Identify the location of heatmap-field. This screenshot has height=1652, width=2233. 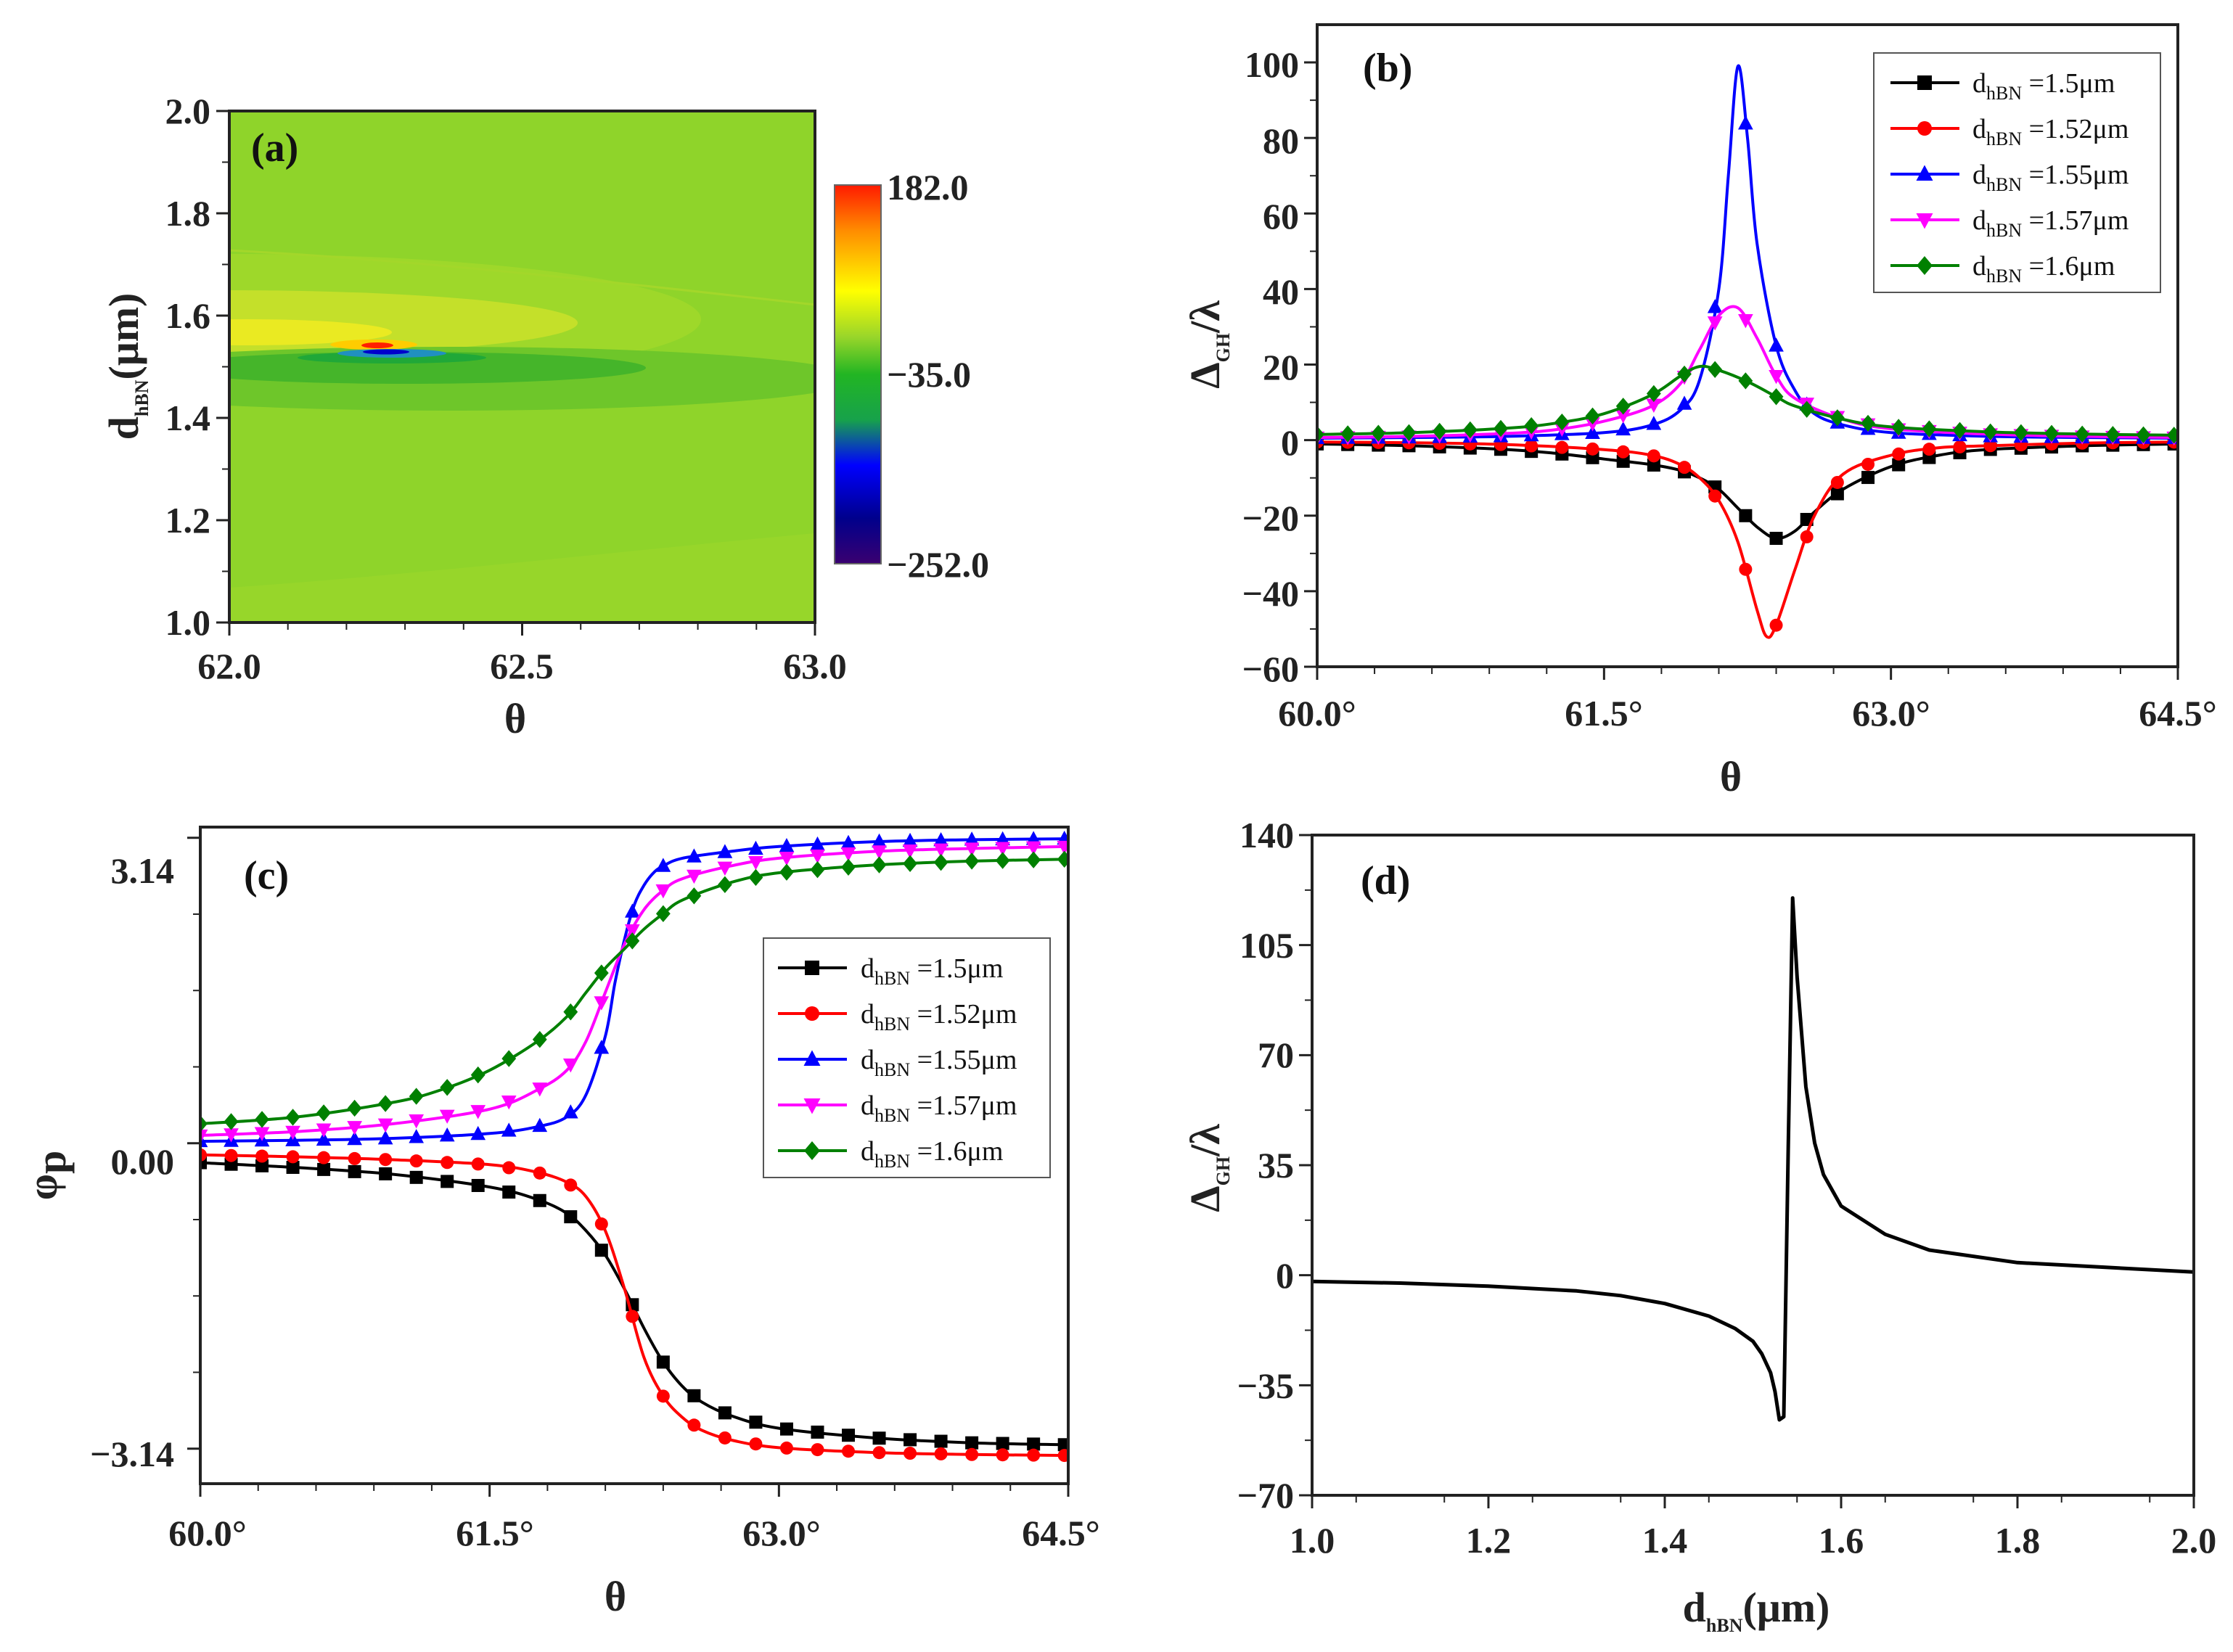
(522, 367).